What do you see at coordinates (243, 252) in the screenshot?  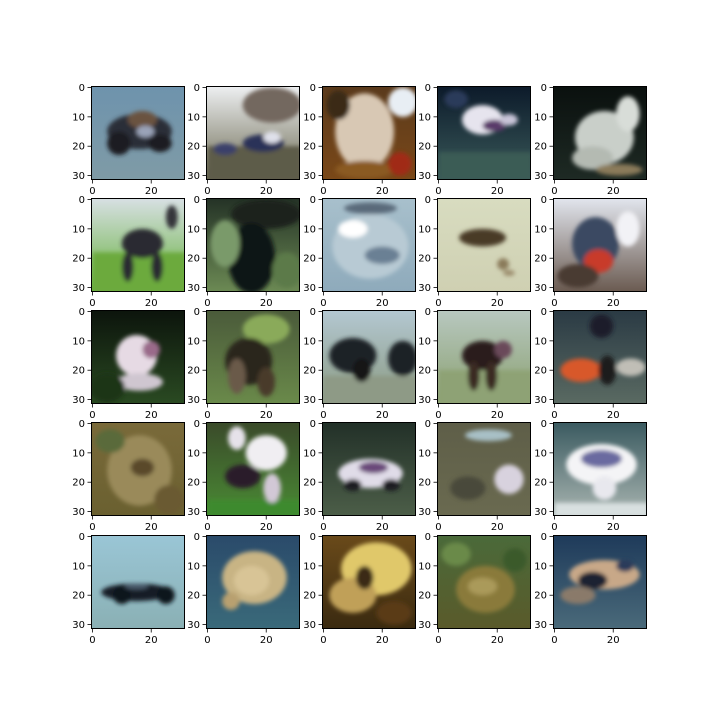 I see `panel-2-2: 0 20 0 10 20 30` at bounding box center [243, 252].